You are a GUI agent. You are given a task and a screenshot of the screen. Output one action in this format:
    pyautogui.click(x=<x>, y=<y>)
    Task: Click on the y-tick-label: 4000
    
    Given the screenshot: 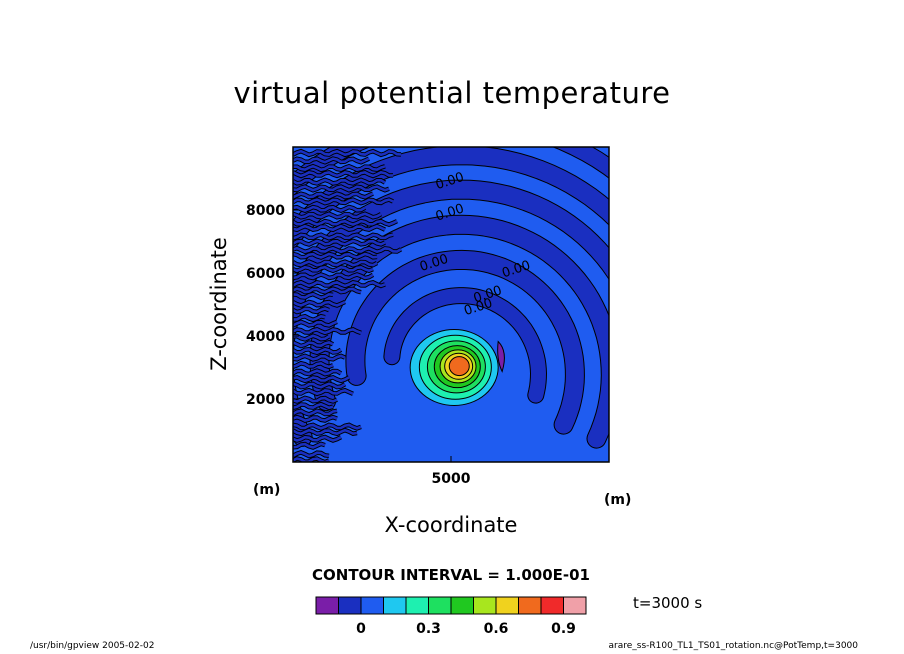 What is the action you would take?
    pyautogui.click(x=265, y=337)
    